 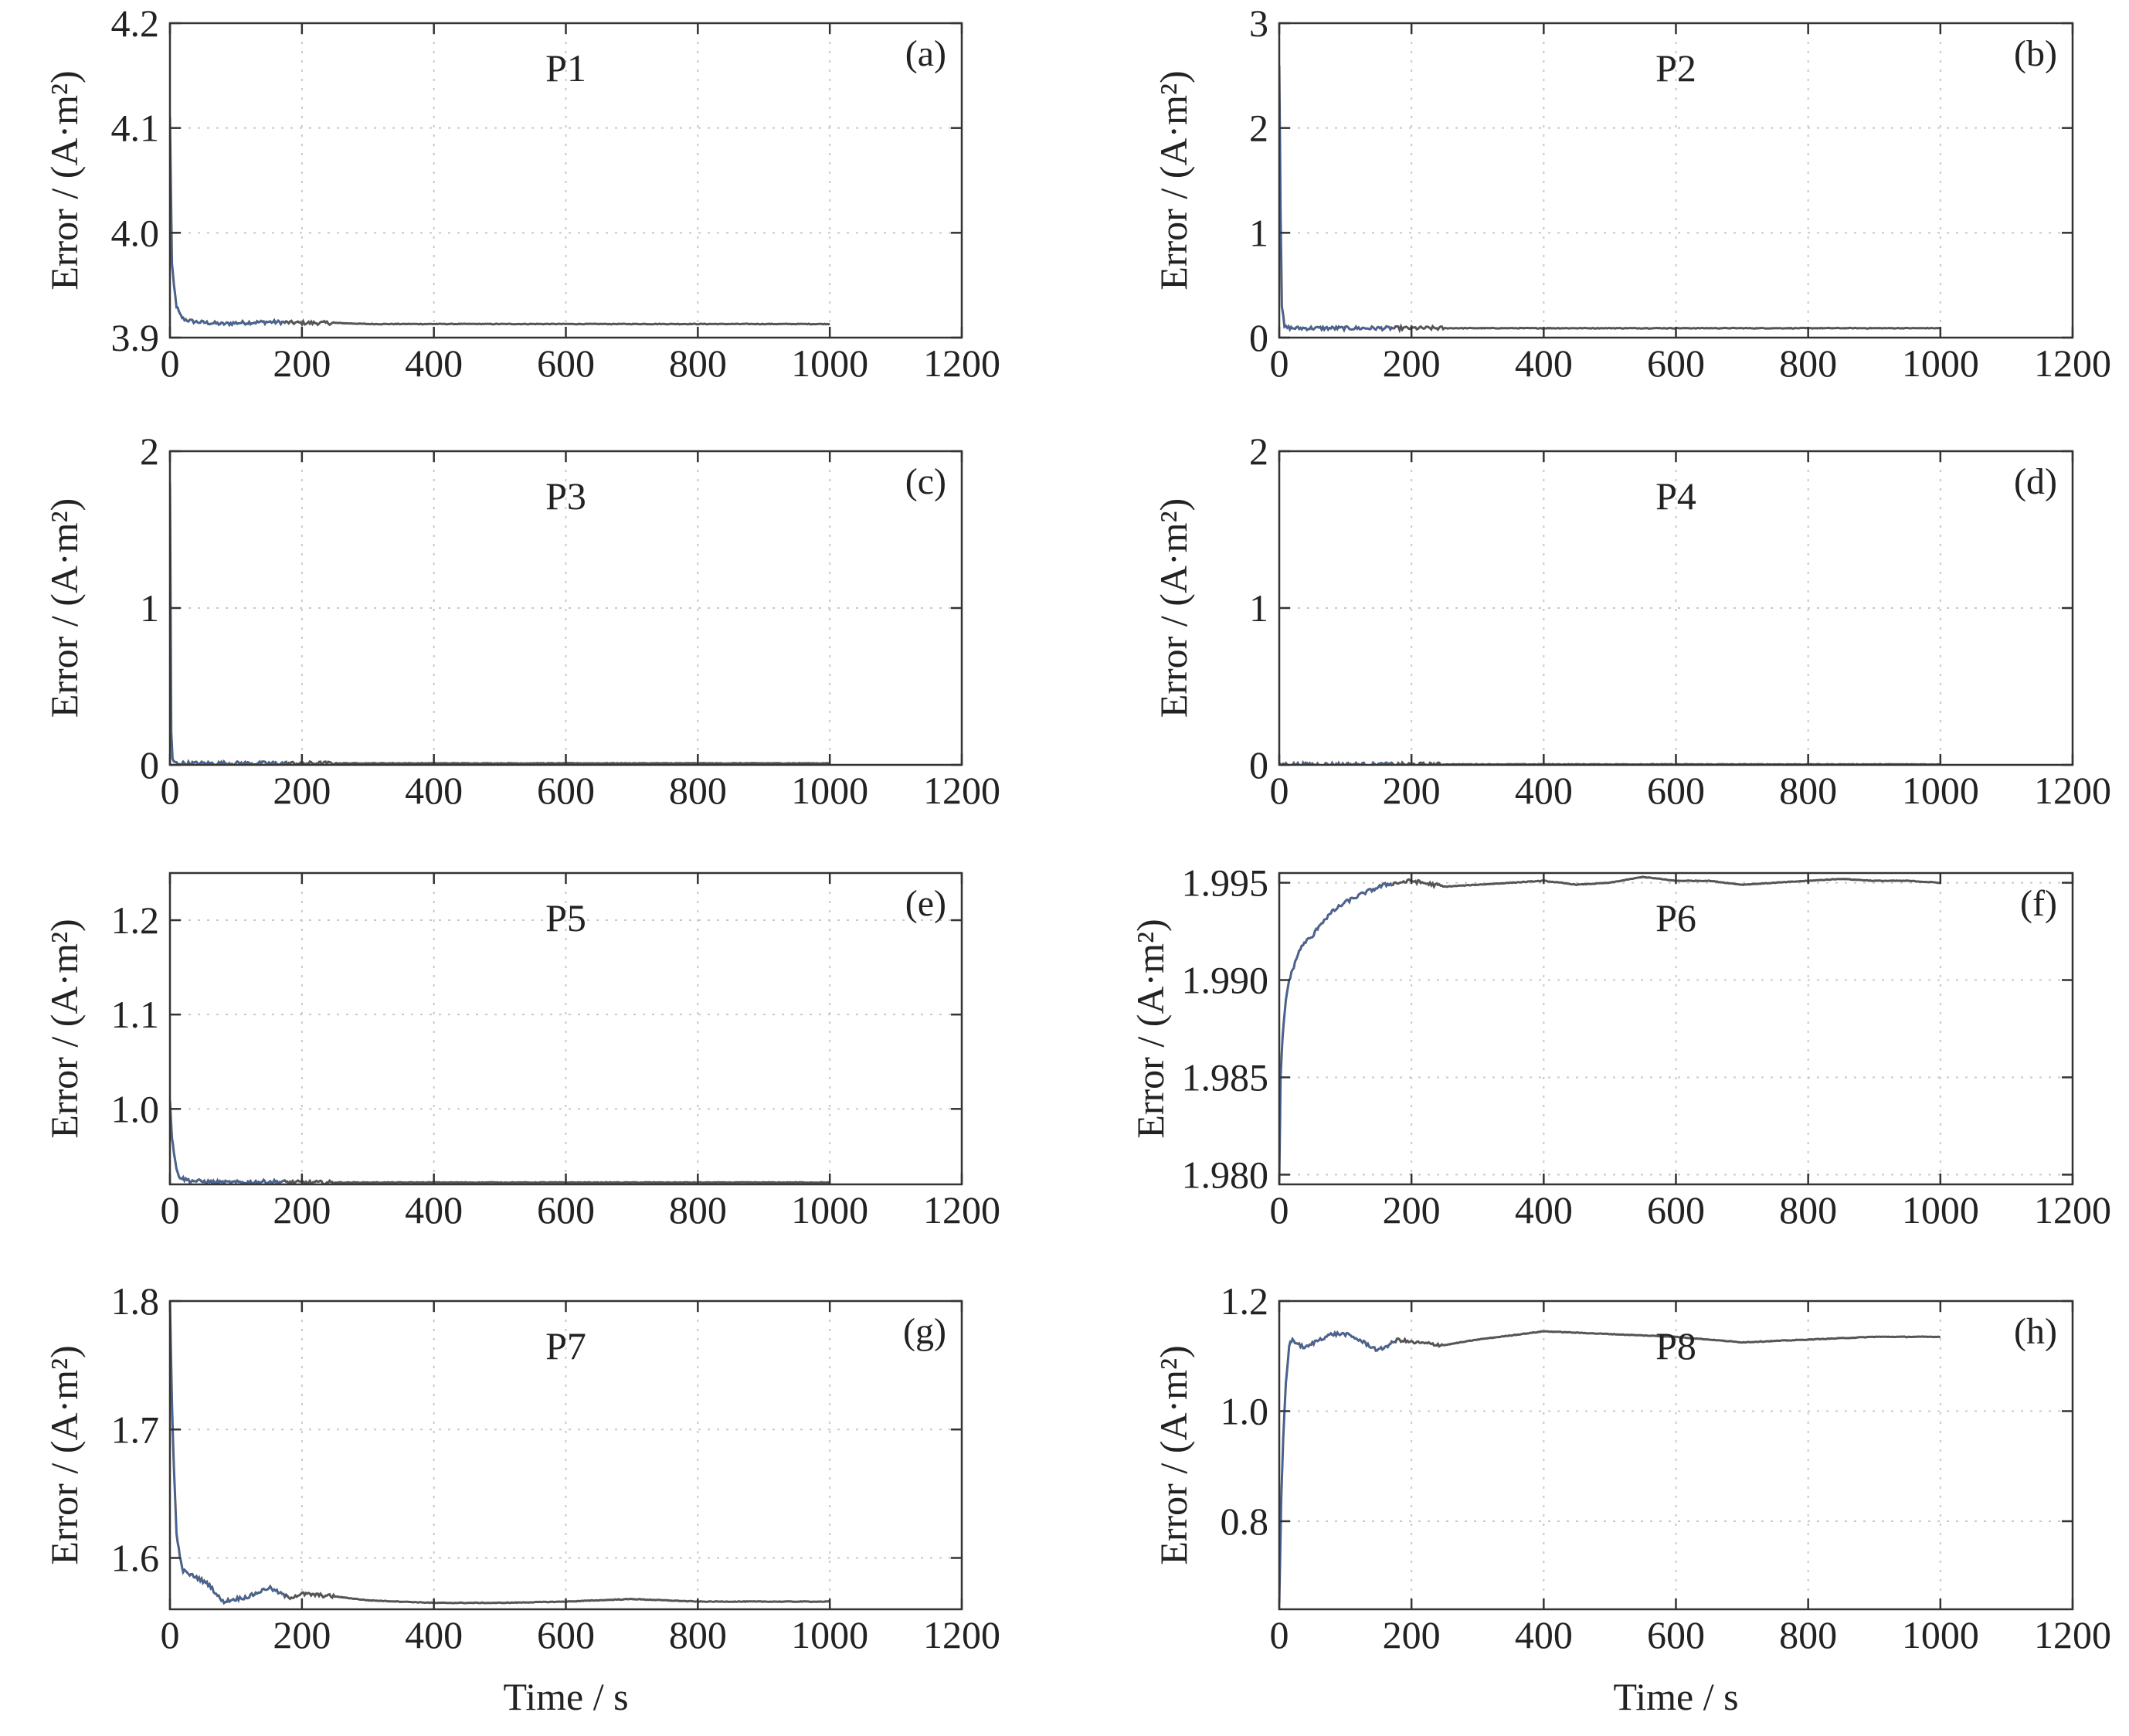 What do you see at coordinates (135, 1301) in the screenshot?
I see `y-tick-label: 1.8` at bounding box center [135, 1301].